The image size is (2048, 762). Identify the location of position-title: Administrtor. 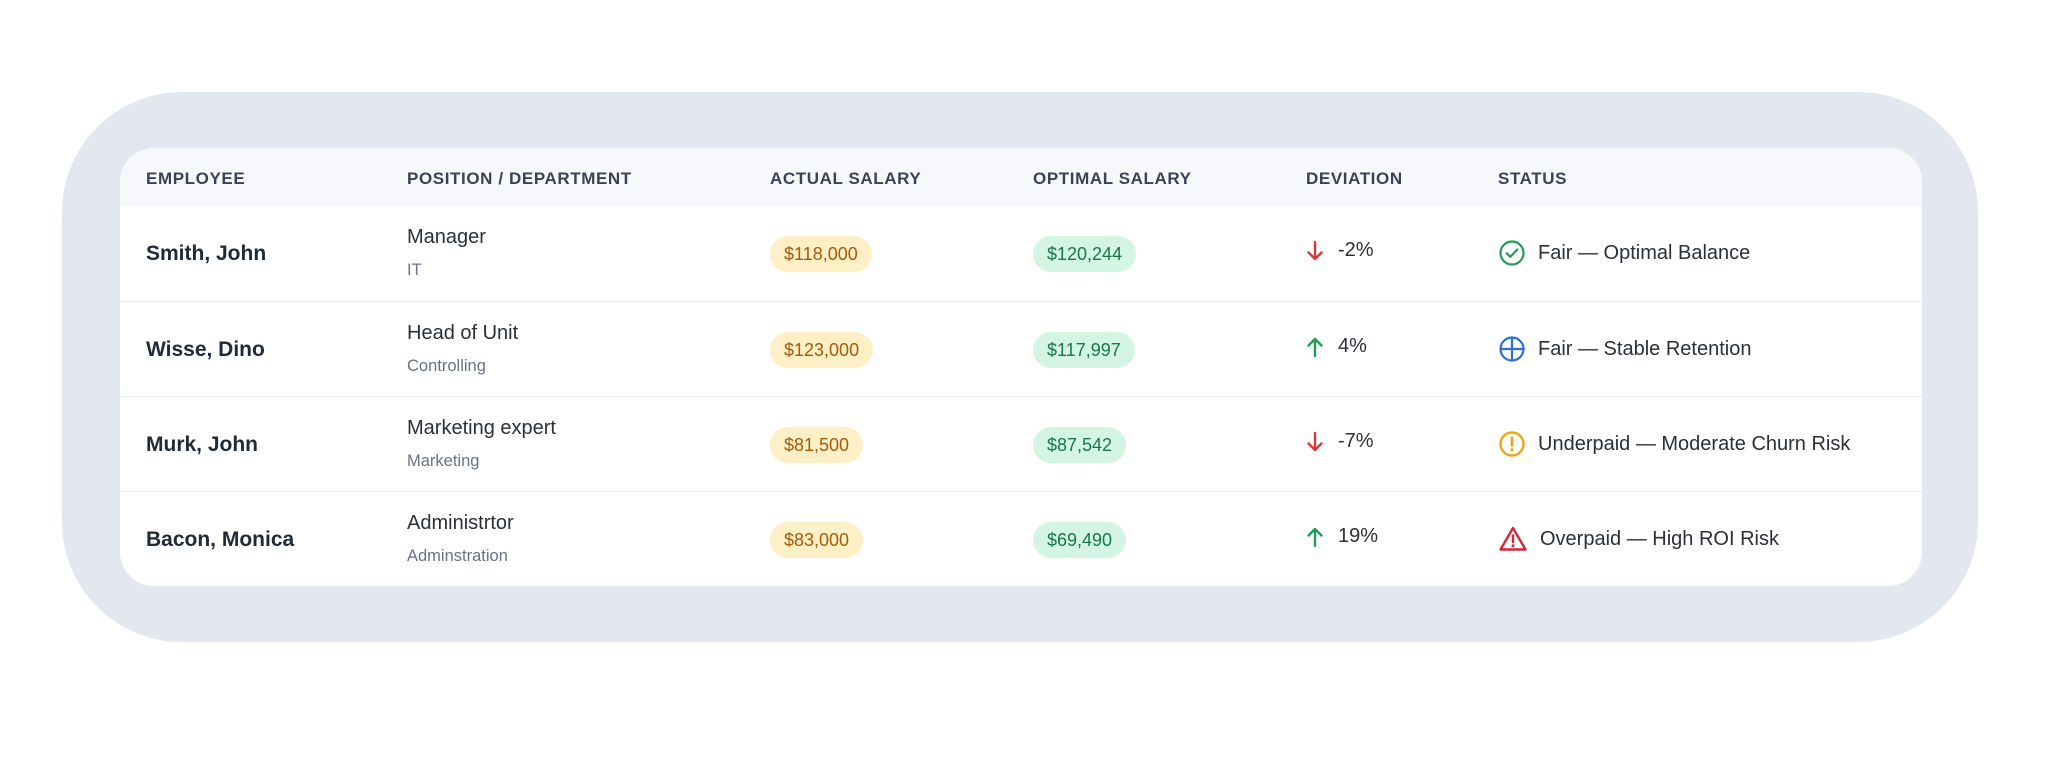
(460, 523).